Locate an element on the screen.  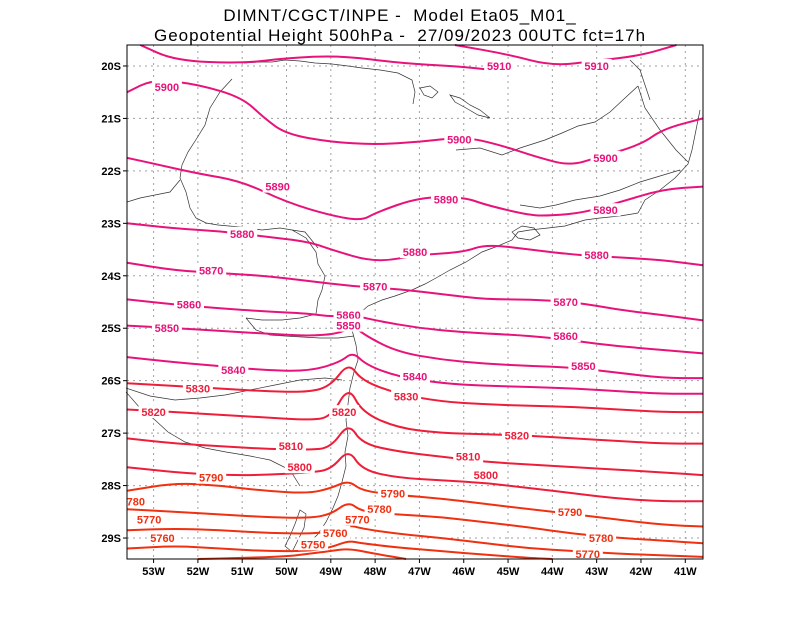
x-tick-label: 42W is located at coordinates (641, 572).